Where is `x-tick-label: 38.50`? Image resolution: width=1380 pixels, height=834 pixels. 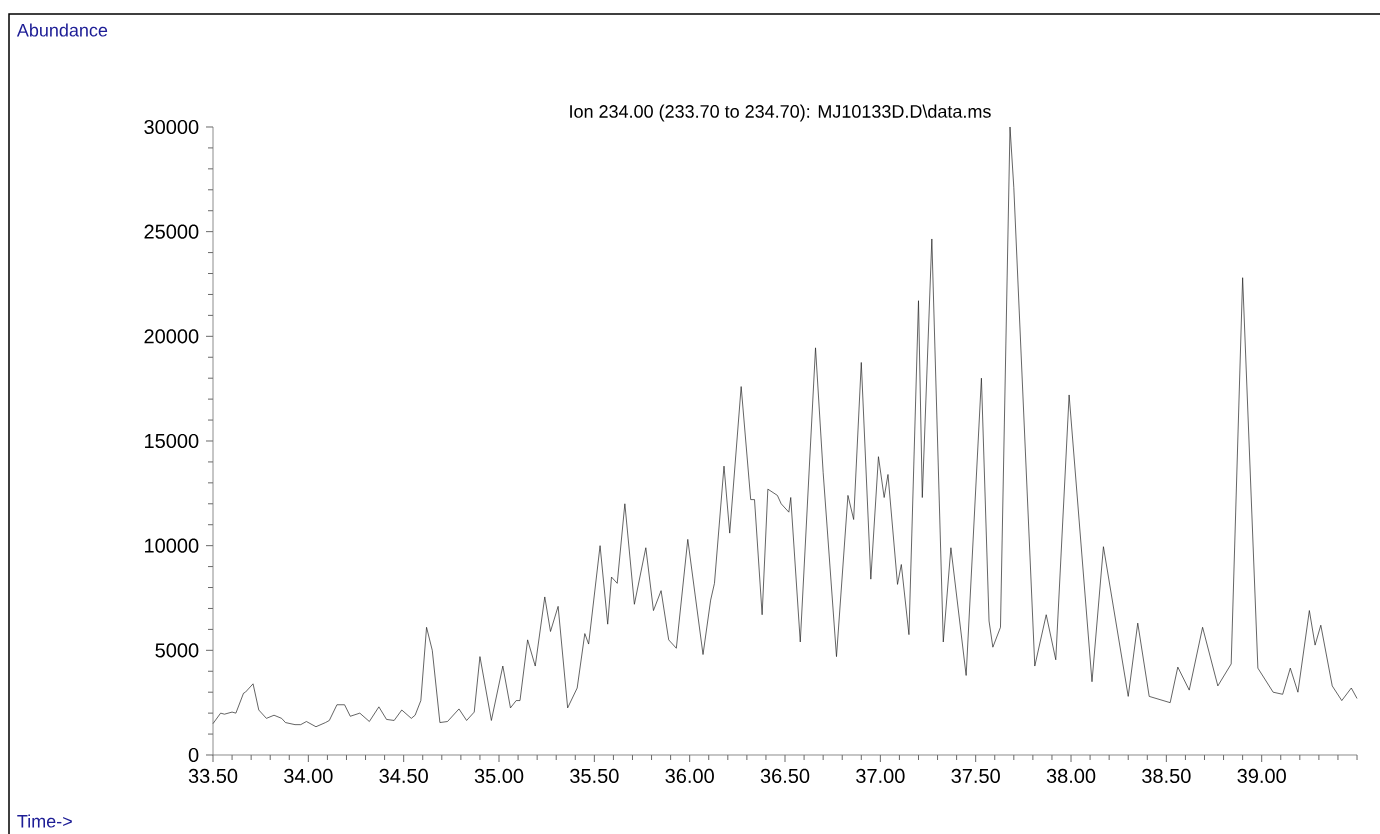 x-tick-label: 38.50 is located at coordinates (1166, 776).